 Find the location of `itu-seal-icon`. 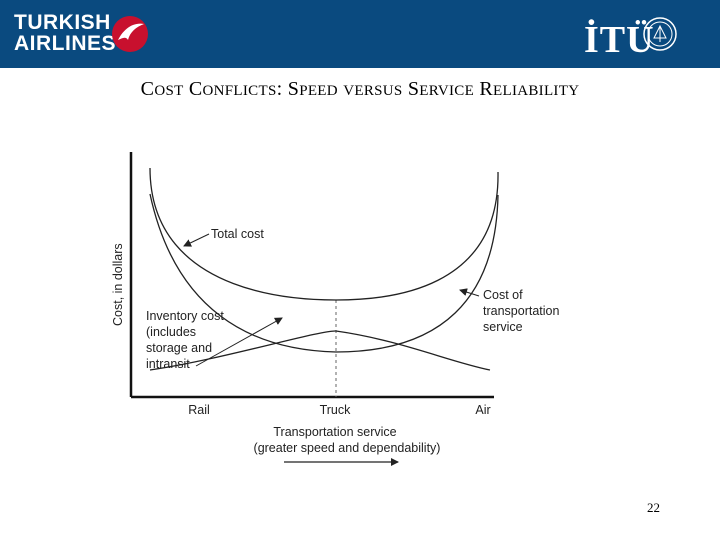

itu-seal-icon is located at coordinates (660, 34).